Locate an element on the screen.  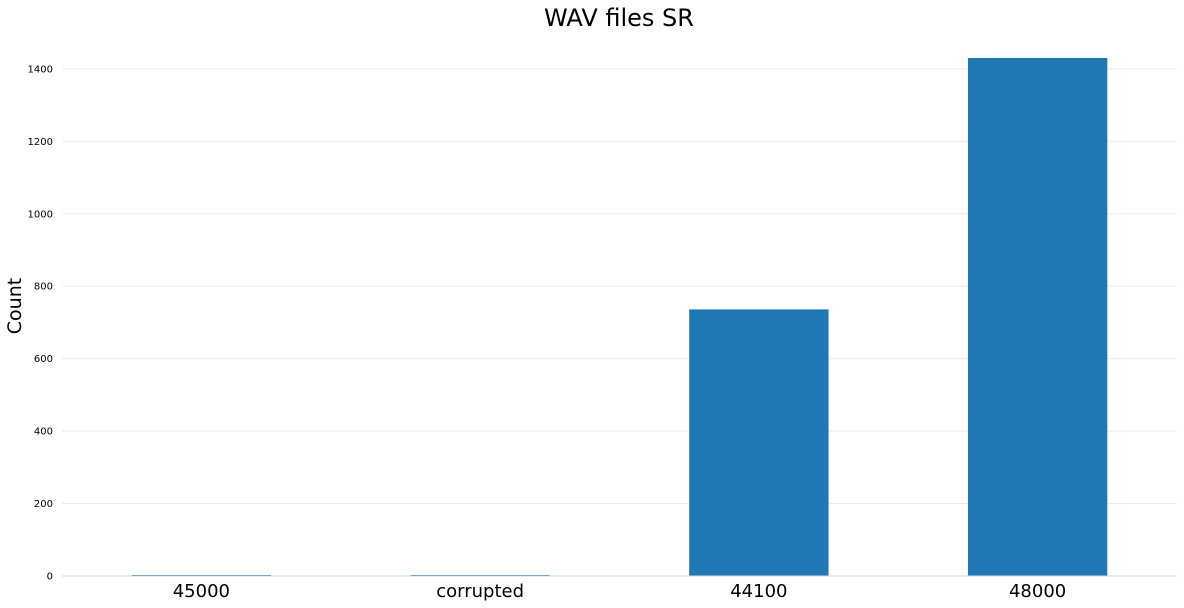
y-tick-label: 800 is located at coordinates (43, 287).